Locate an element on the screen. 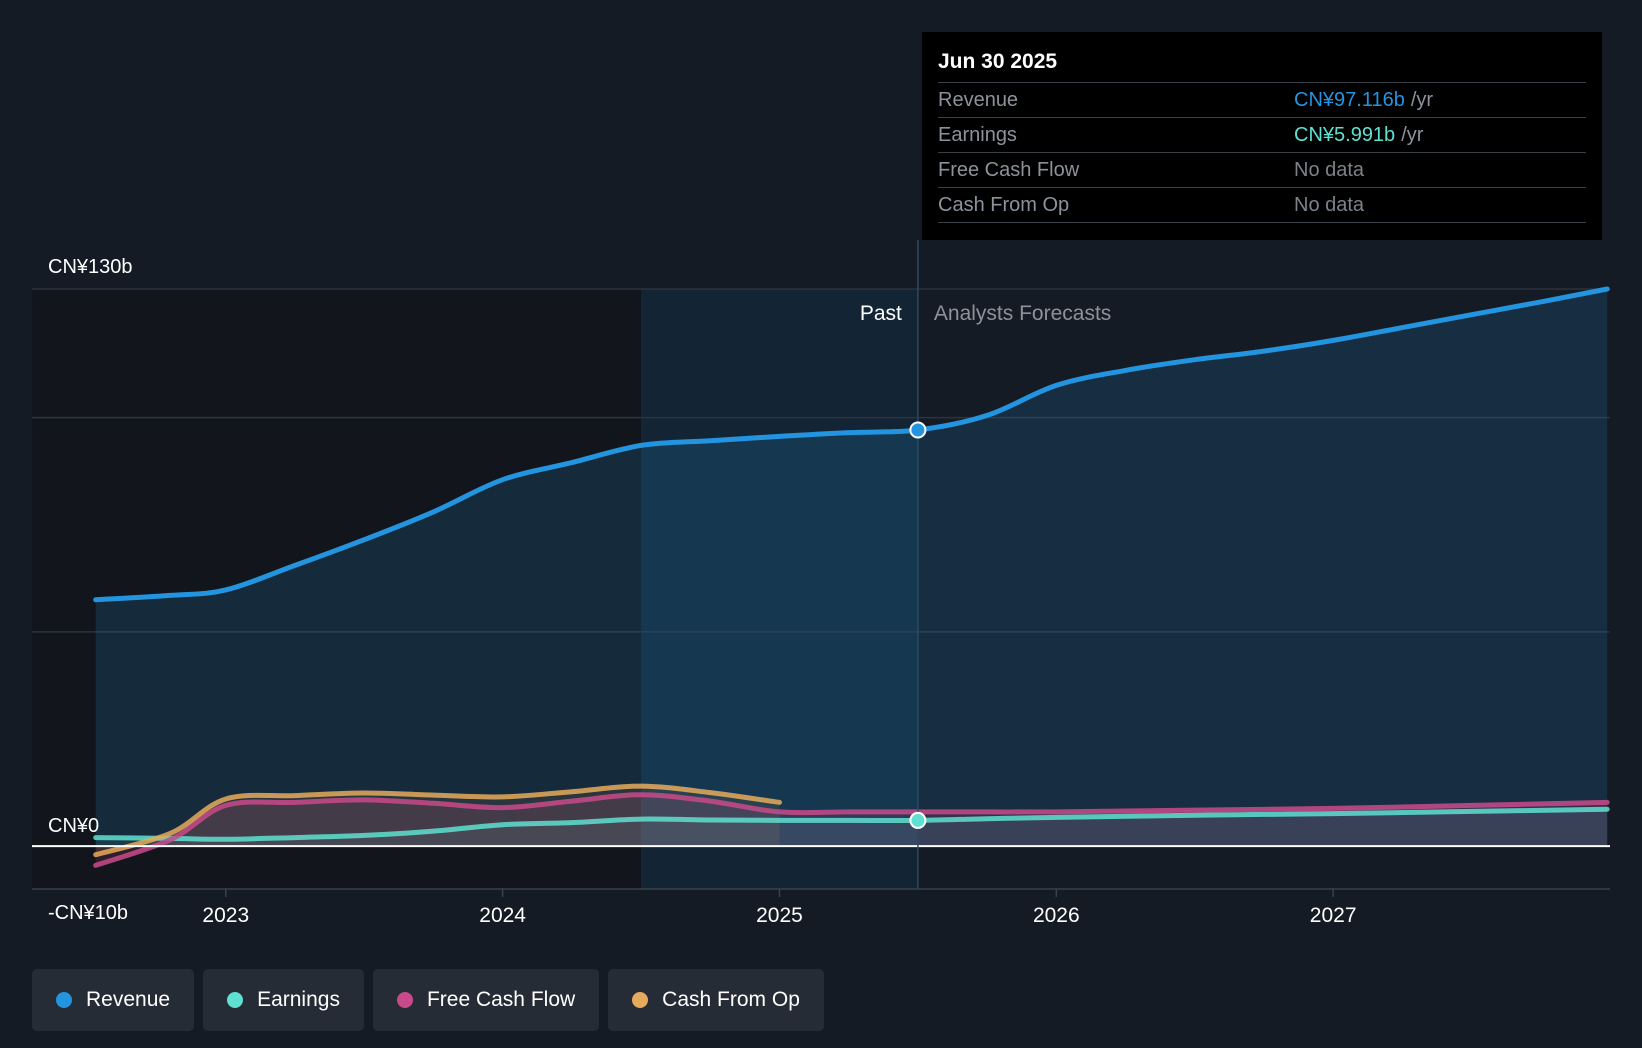 This screenshot has height=1048, width=1642. earnings-dot-icon is located at coordinates (235, 1000).